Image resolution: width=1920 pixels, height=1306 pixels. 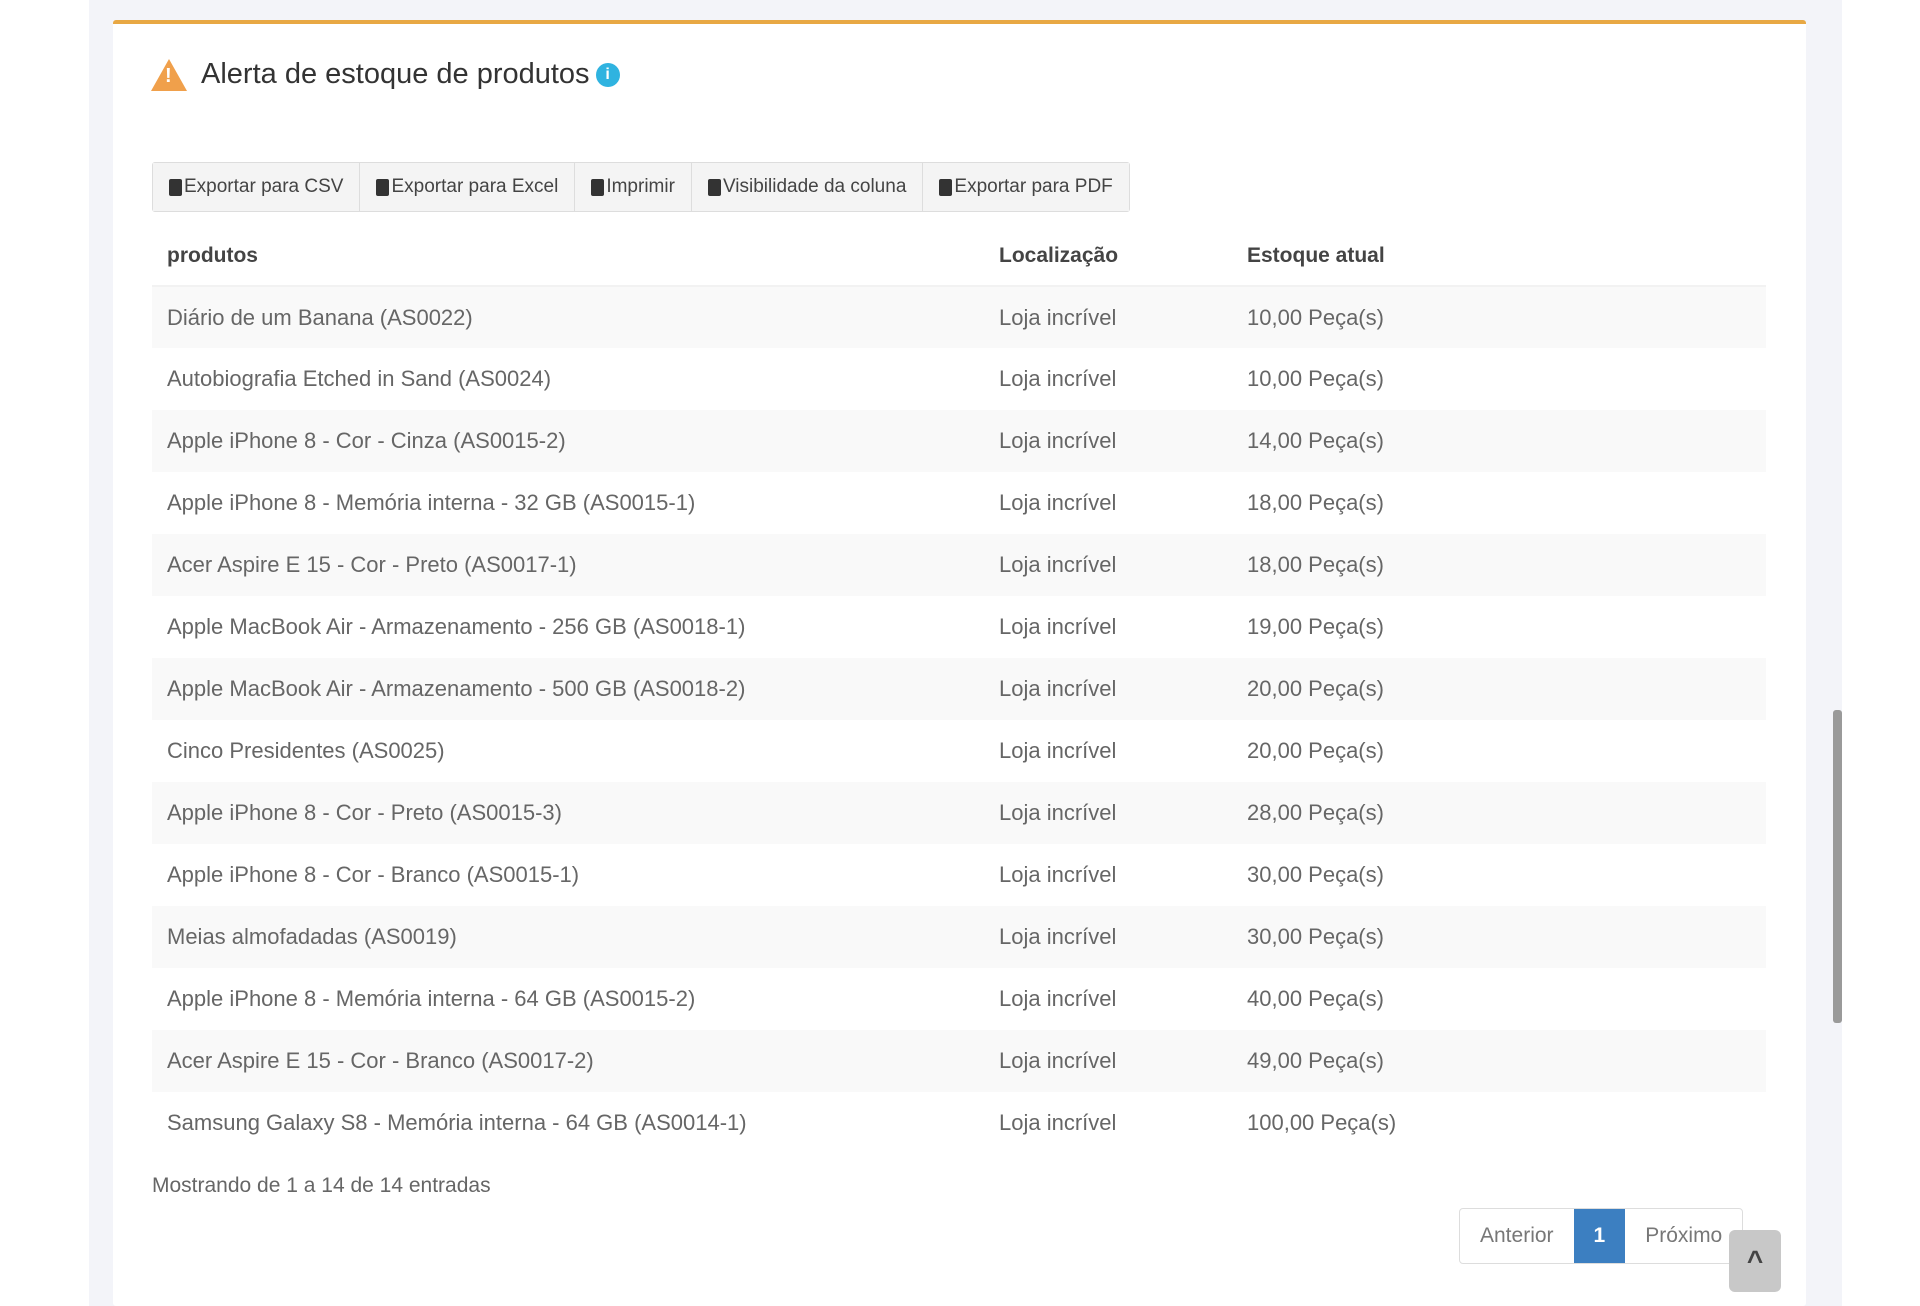 I want to click on toolbar-button-label: Exportar para Excel, so click(x=475, y=186).